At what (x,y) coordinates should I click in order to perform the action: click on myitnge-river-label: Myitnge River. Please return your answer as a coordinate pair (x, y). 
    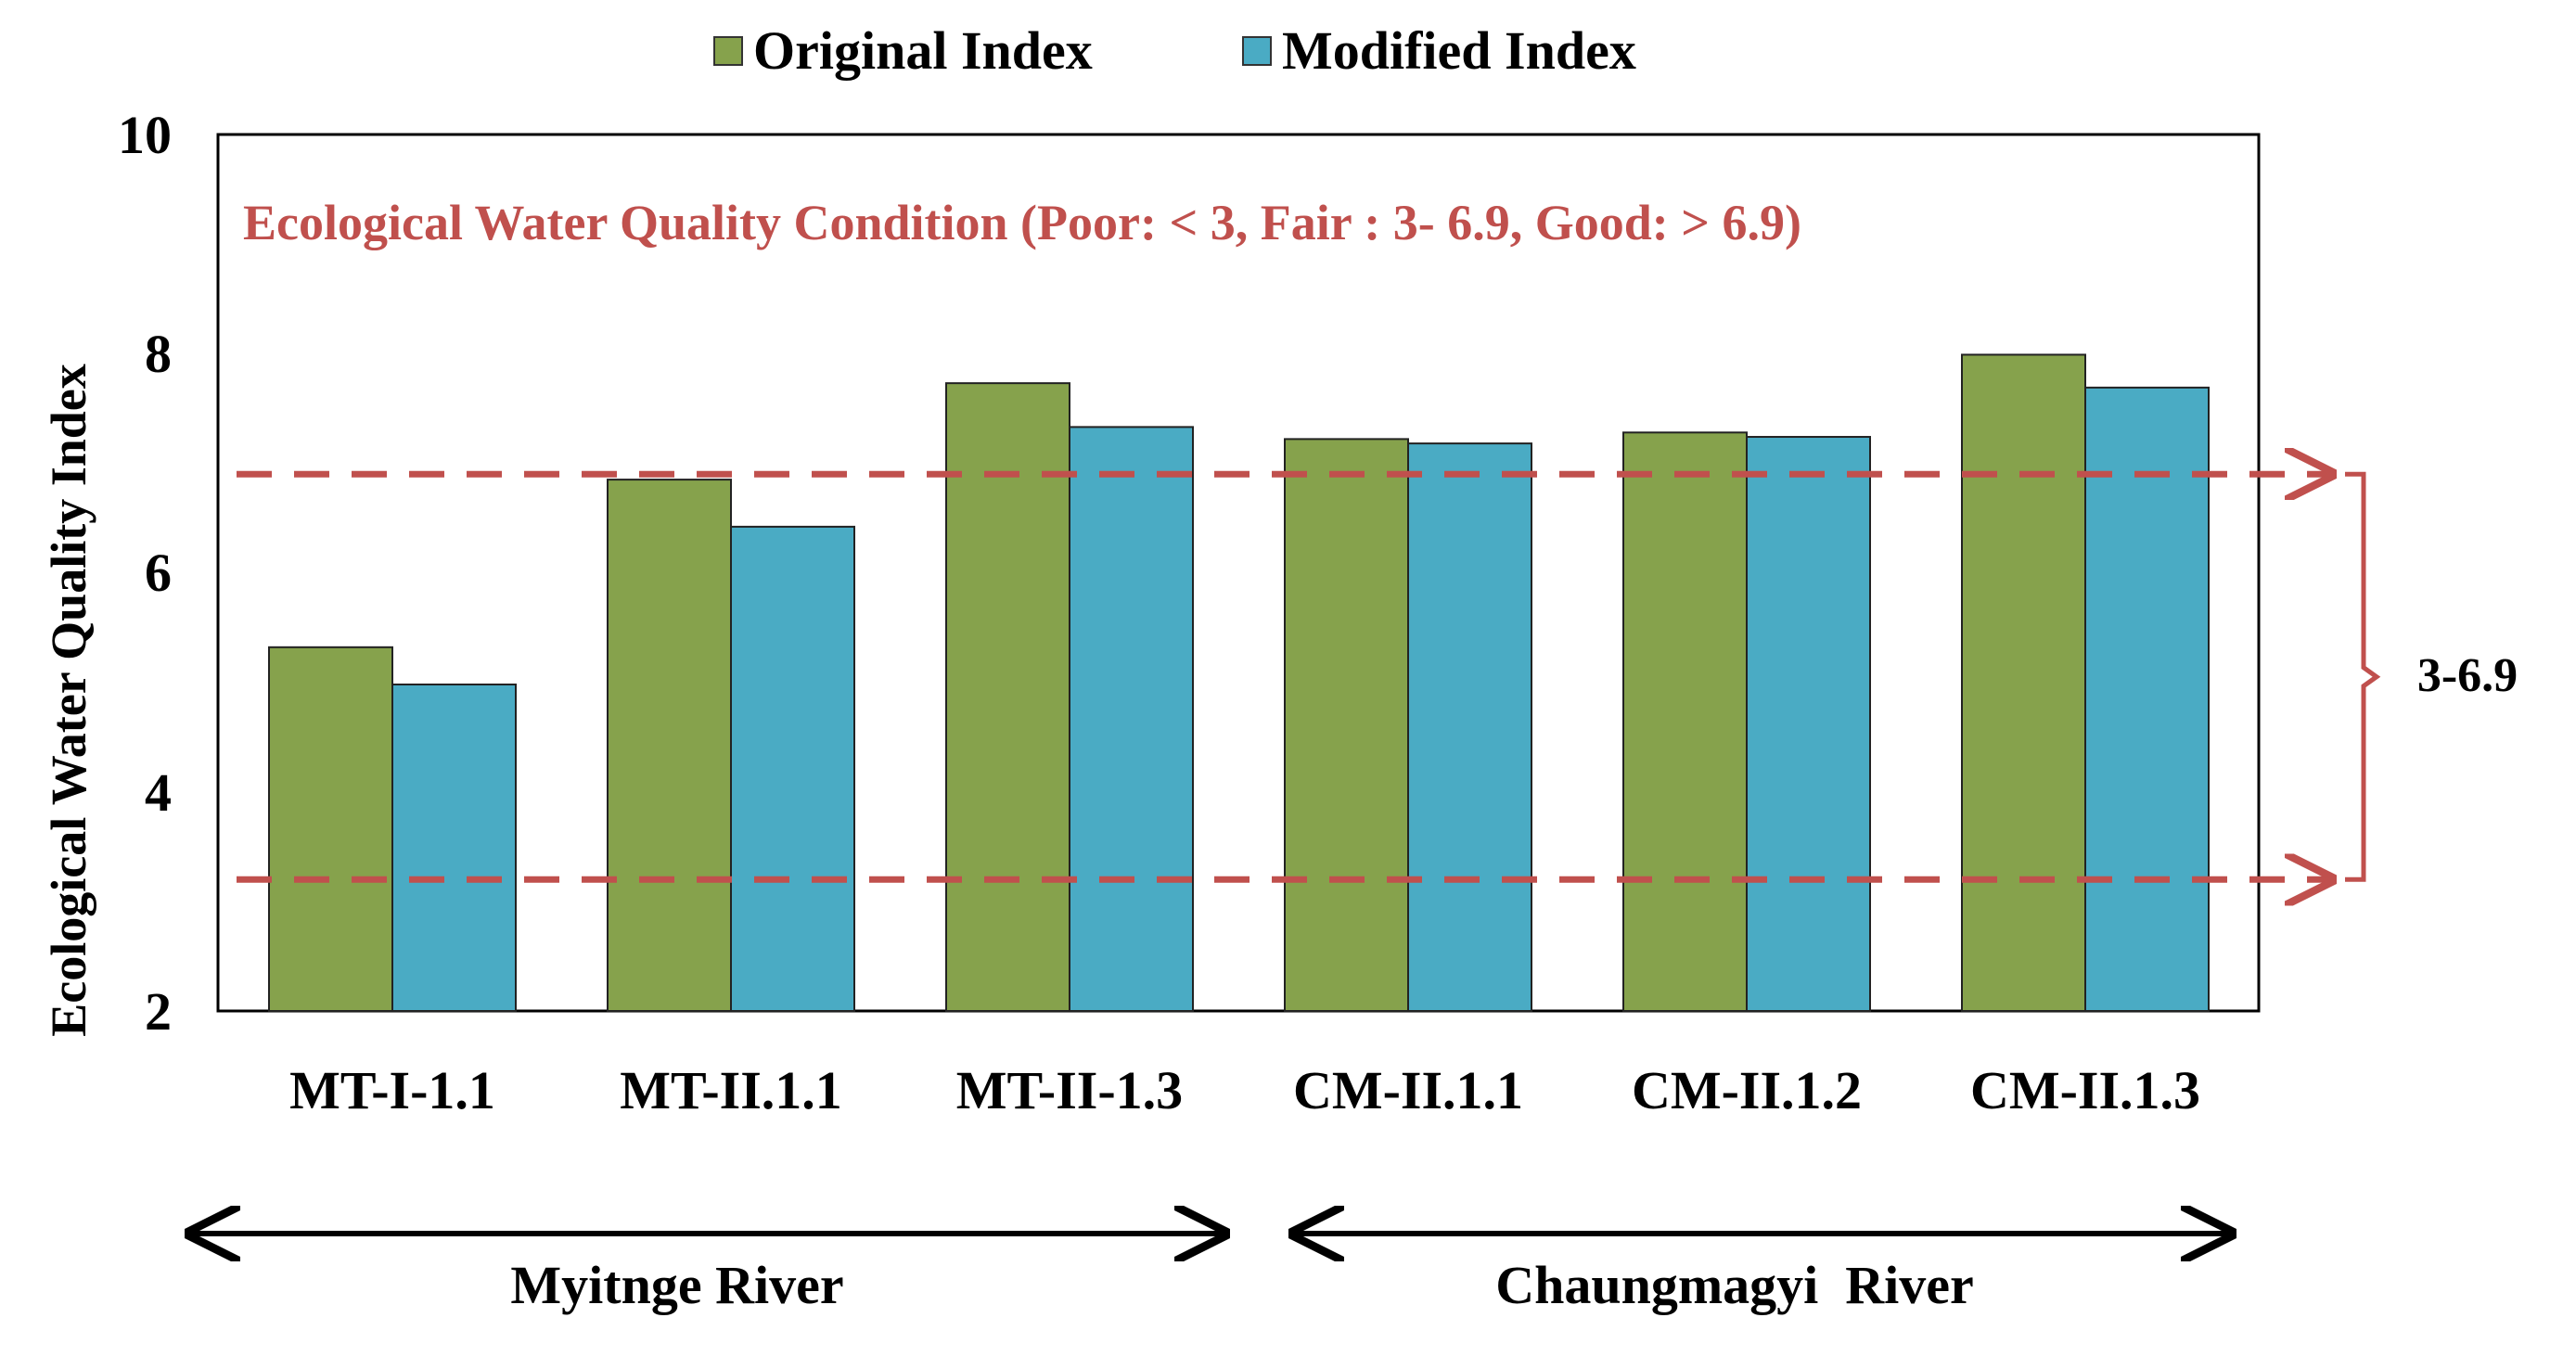
    Looking at the image, I should click on (676, 1285).